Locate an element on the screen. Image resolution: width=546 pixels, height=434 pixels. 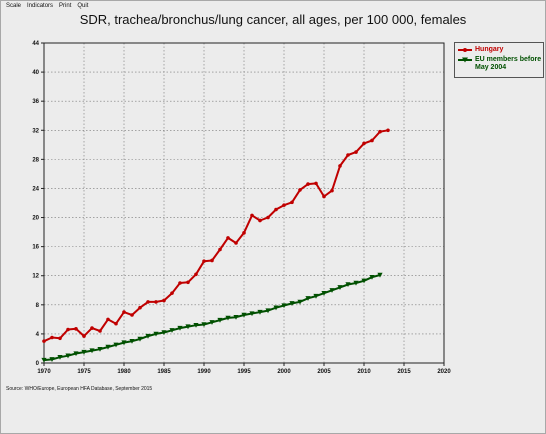
y-tick-label: 32 is located at coordinates (35, 131).